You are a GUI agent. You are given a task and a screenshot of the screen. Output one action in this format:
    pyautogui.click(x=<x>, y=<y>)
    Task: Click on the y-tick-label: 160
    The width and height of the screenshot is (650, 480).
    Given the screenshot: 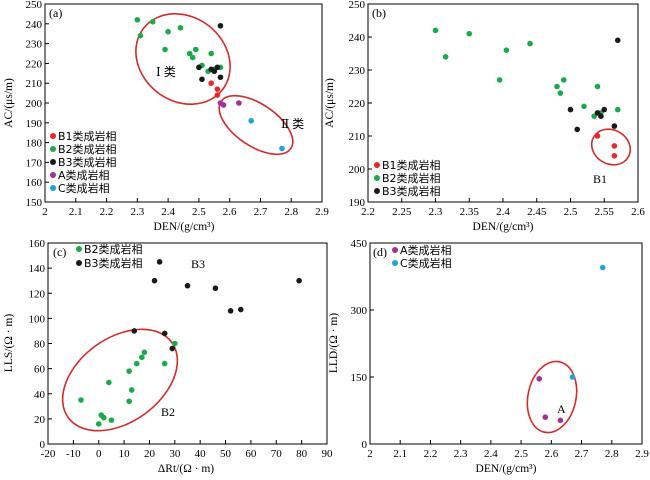 What is the action you would take?
    pyautogui.click(x=34, y=183)
    